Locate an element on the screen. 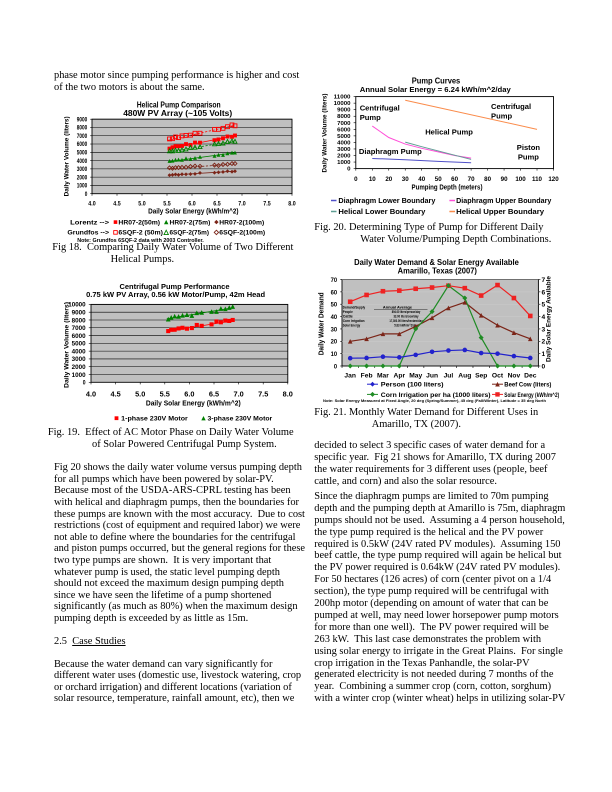 The height and width of the screenshot is (792, 612). svg-text: Beef Cow (liters) is located at coordinates (527, 385).